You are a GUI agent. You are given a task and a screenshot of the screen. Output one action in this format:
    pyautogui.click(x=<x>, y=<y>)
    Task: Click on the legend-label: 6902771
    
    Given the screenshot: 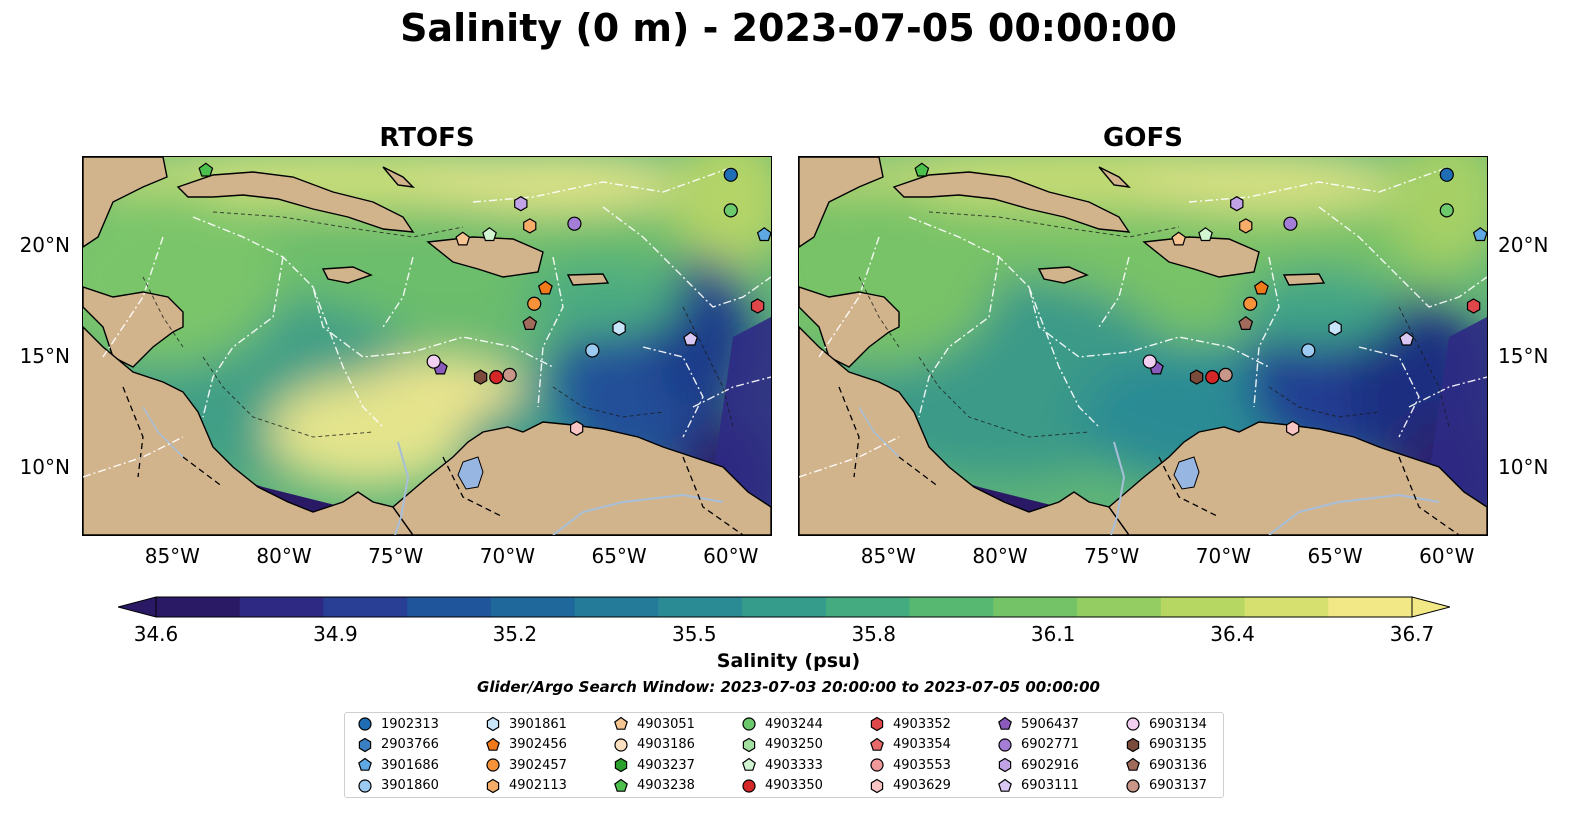 What is the action you would take?
    pyautogui.click(x=1050, y=744)
    